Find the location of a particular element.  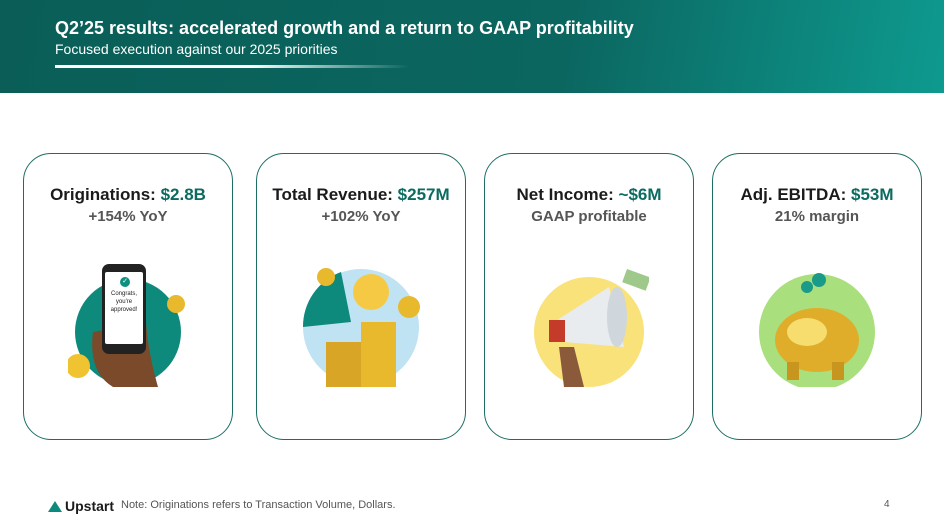

upstart-logo: Upstart is located at coordinates (81, 506).